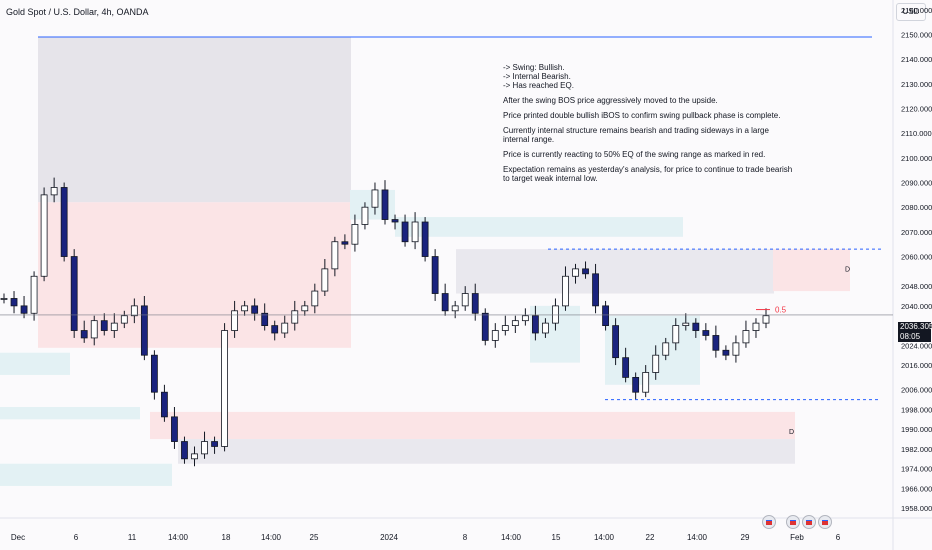 The image size is (932, 550). I want to click on internal-zone, so click(539, 227).